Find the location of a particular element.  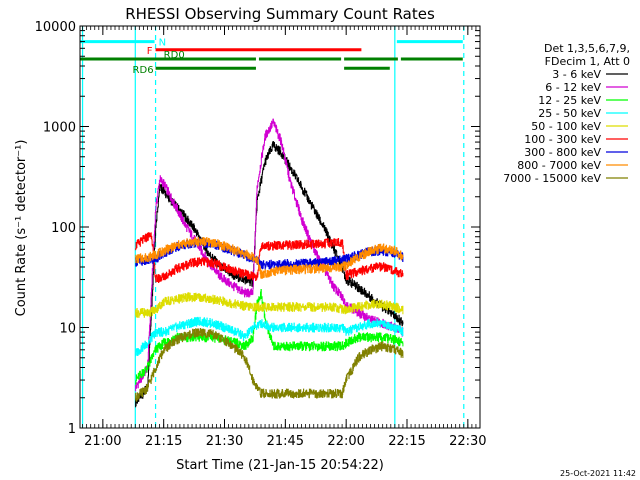

x-tick-label: 21:00 is located at coordinates (102, 441).